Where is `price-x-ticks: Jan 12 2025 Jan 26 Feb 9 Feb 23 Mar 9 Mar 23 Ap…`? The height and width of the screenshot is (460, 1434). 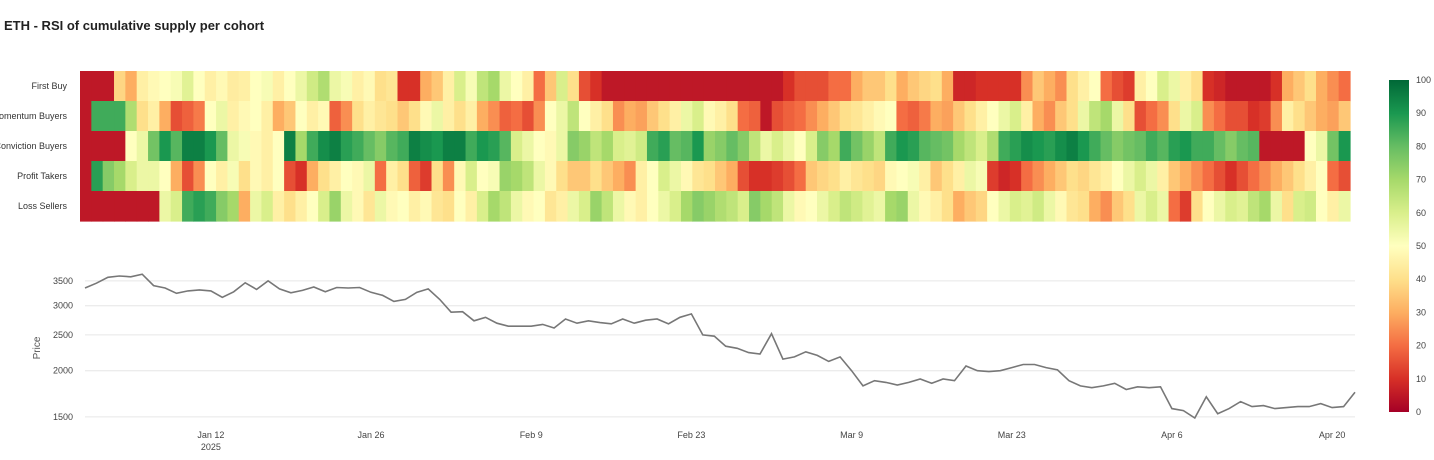
price-x-ticks: Jan 12 2025 Jan 26 Feb 9 Feb 23 Mar 9 Mar 23 Ap… is located at coordinates (771, 441).